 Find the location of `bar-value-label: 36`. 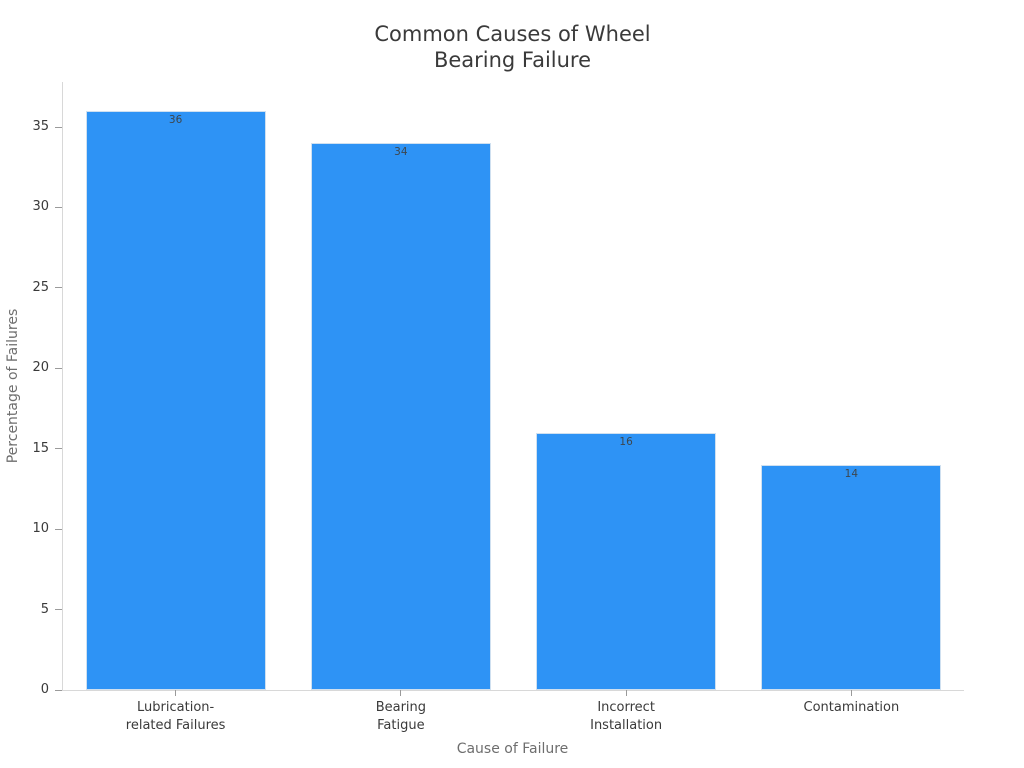

bar-value-label: 36 is located at coordinates (175, 119).